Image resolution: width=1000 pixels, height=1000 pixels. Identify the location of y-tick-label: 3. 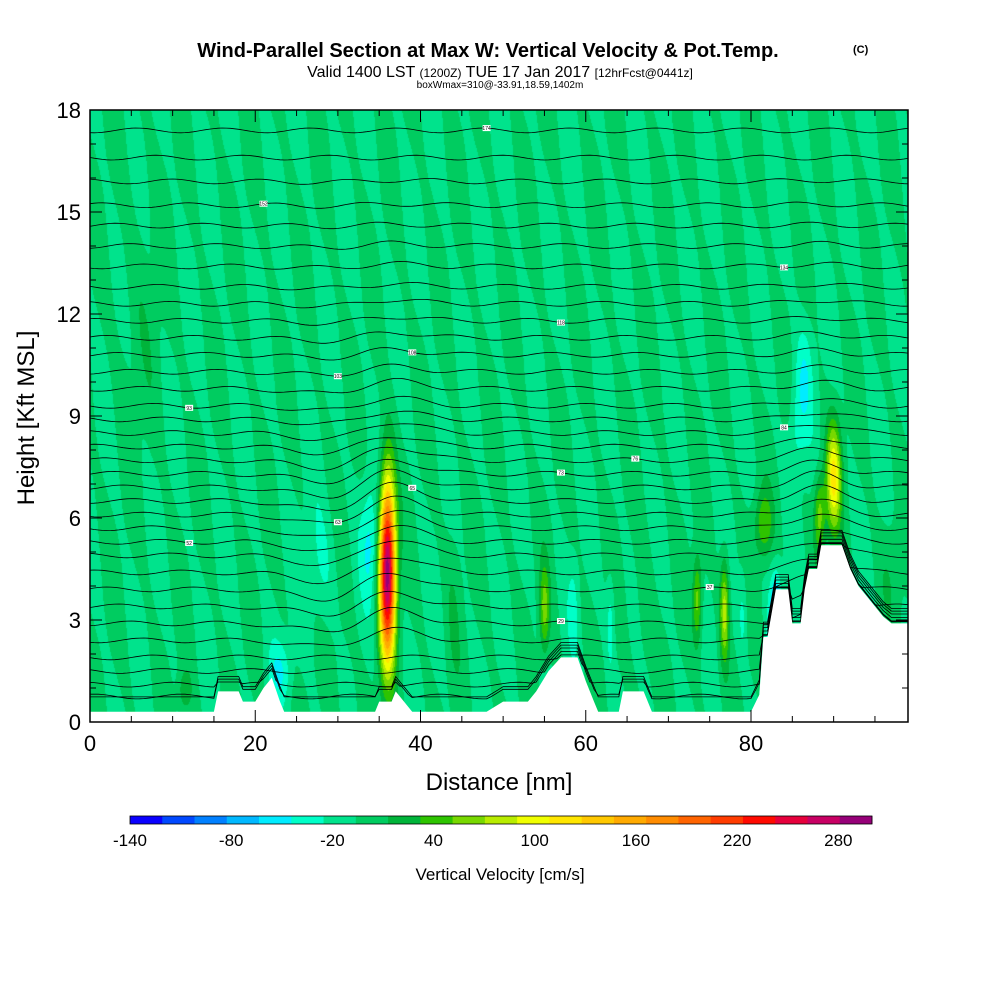
(75, 620).